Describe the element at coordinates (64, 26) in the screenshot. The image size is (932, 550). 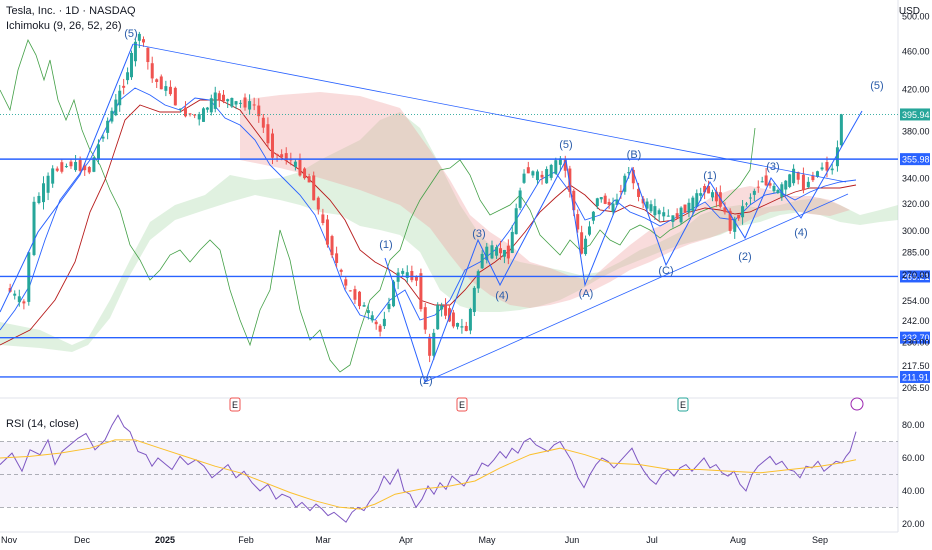
I see `ichimoku-indicator-label: Ichimoku (9, 26, 52, 26)` at that location.